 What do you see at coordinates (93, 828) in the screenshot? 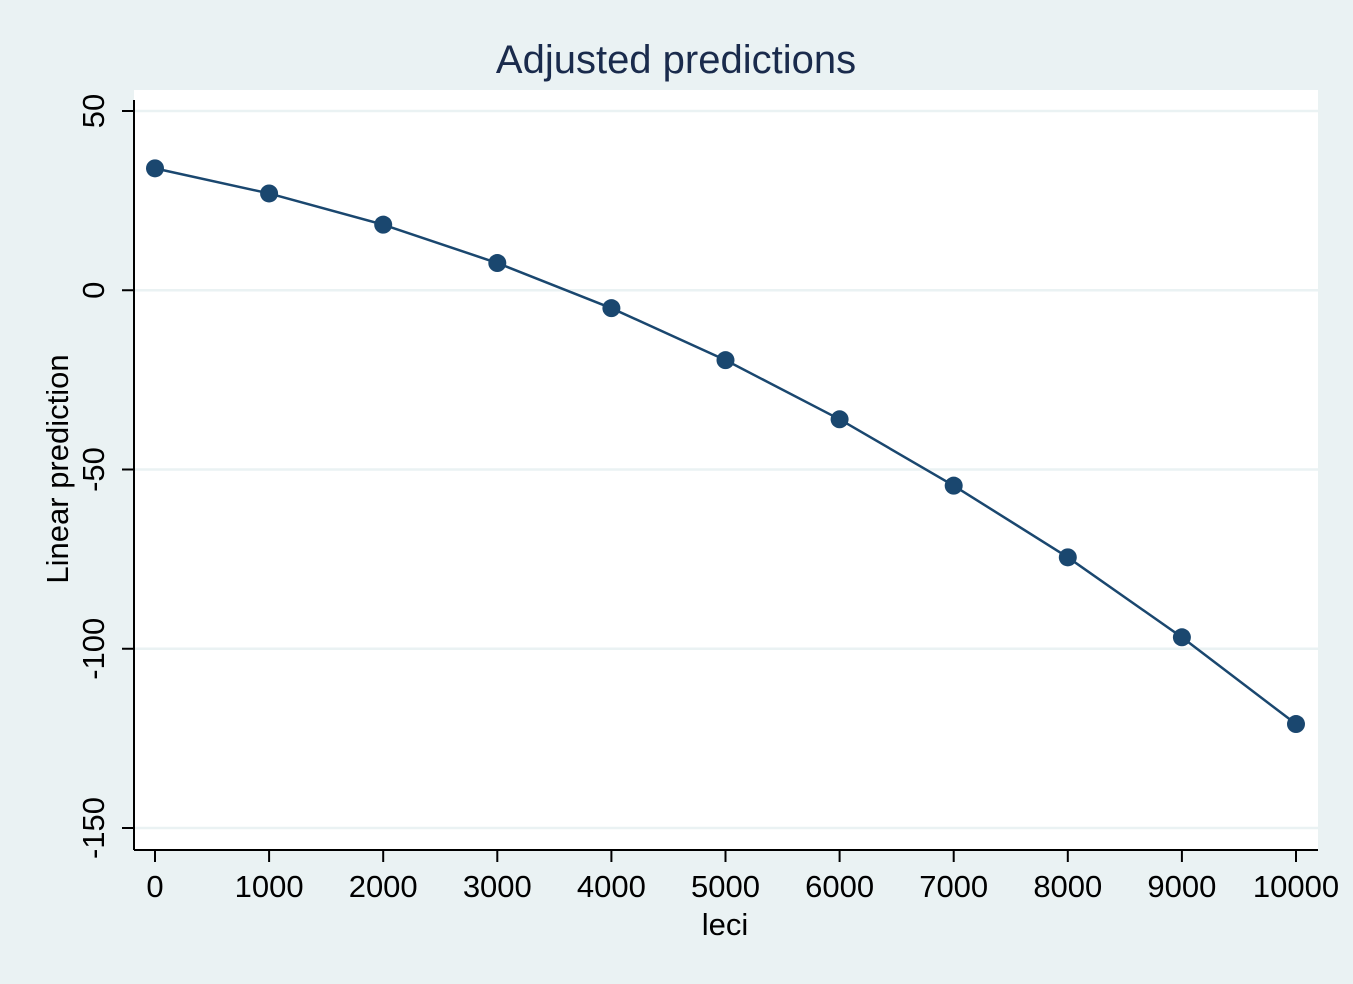
I see `y-tick-label: -150` at bounding box center [93, 828].